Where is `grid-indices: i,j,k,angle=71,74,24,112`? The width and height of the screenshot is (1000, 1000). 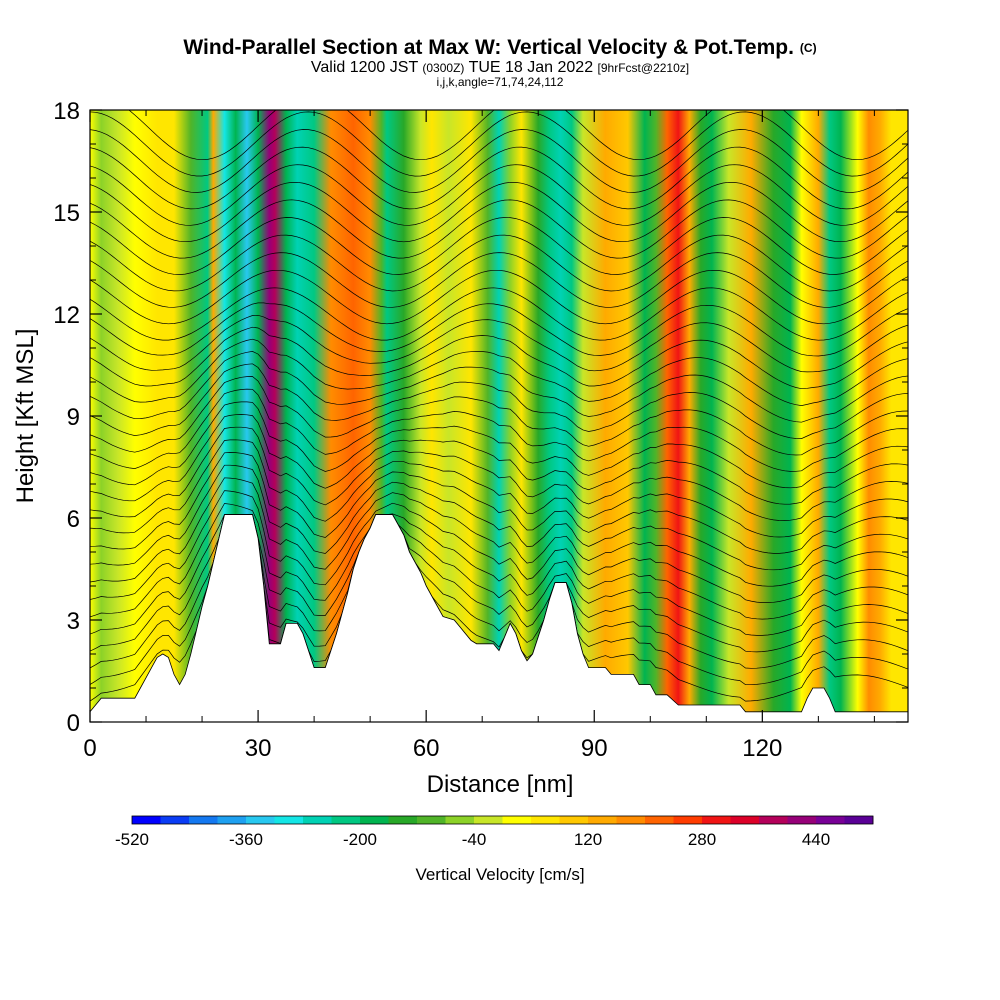
grid-indices: i,j,k,angle=71,74,24,112 is located at coordinates (500, 82).